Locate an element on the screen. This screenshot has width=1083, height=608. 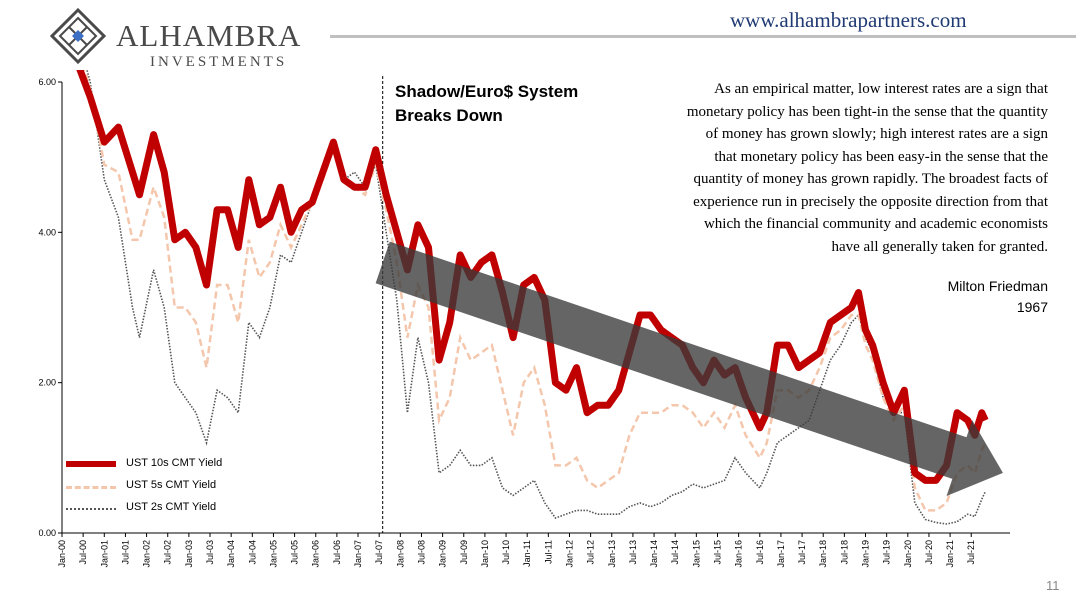
brand-subtitle: INVESTMENTS is located at coordinates (219, 62).